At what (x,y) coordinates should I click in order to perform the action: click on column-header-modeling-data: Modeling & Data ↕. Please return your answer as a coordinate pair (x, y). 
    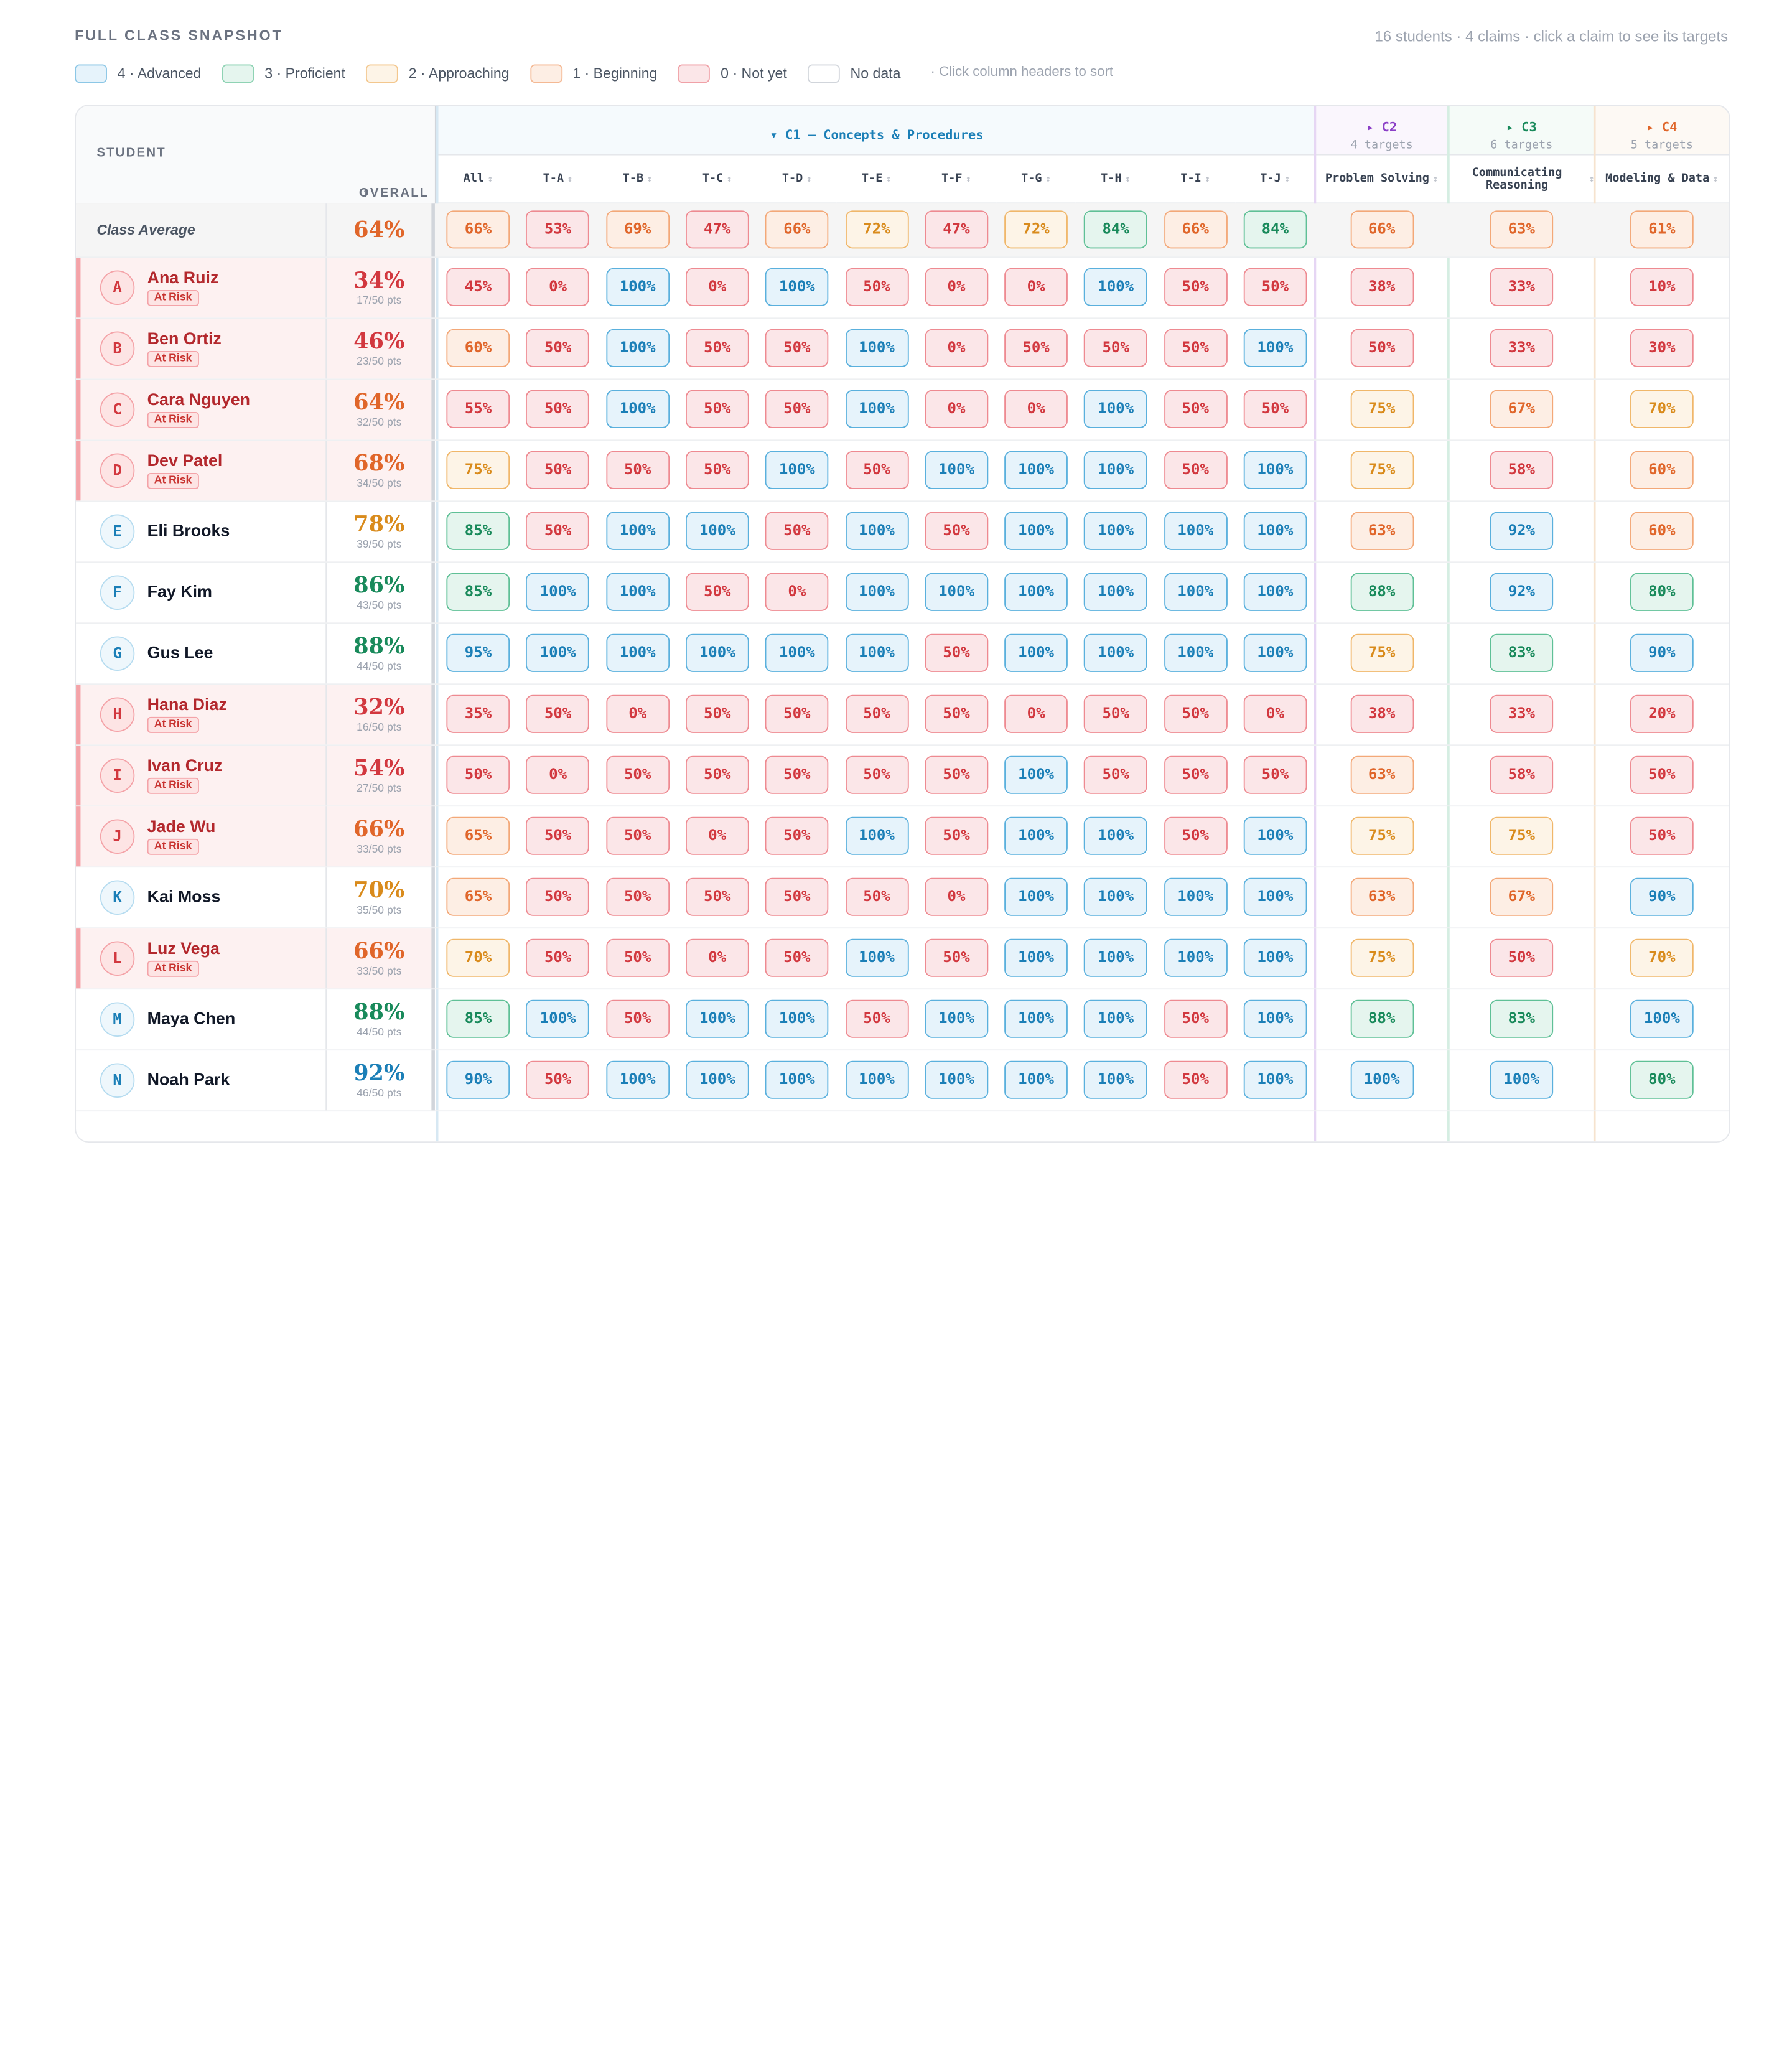
    Looking at the image, I should click on (1662, 180).